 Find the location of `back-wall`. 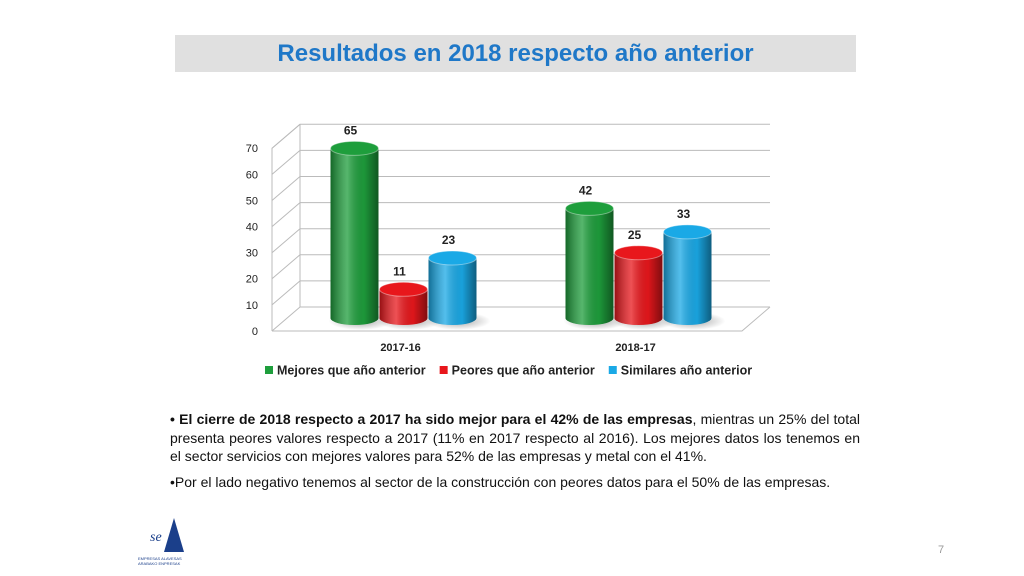

back-wall is located at coordinates (286, 227).